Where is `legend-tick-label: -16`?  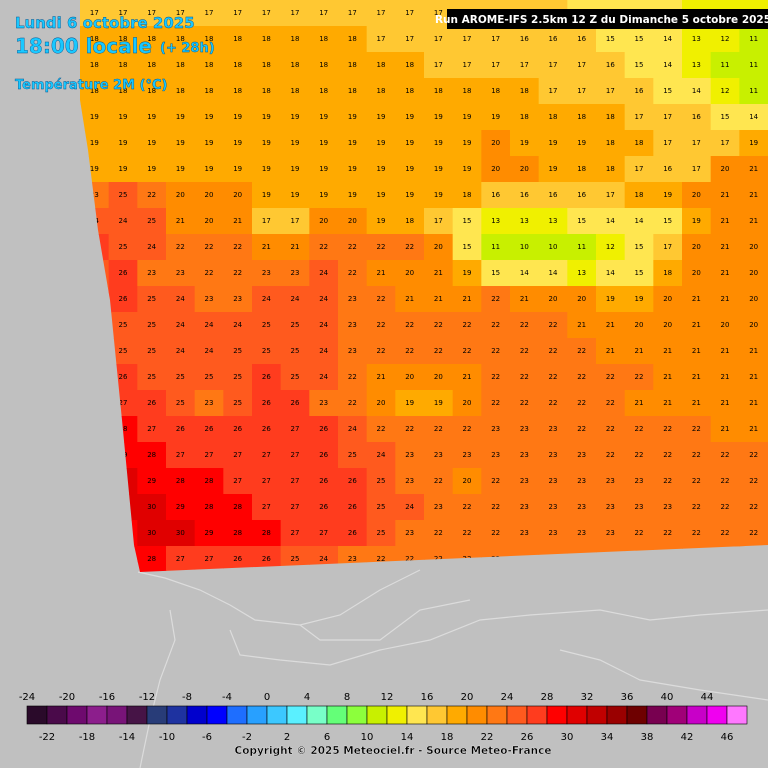
legend-tick-label: -16 is located at coordinates (107, 697).